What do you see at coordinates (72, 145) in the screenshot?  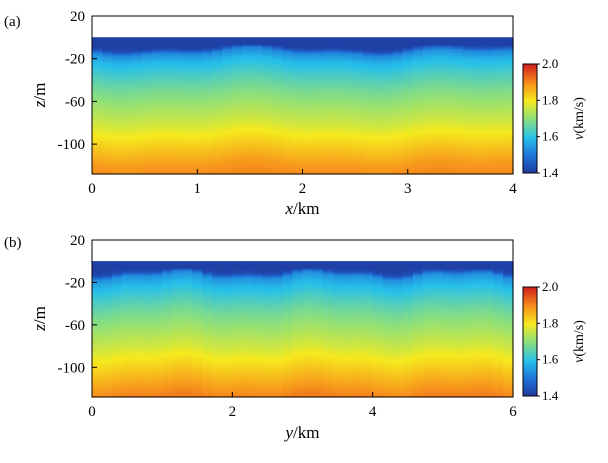 I see `y-tick-label: -100` at bounding box center [72, 145].